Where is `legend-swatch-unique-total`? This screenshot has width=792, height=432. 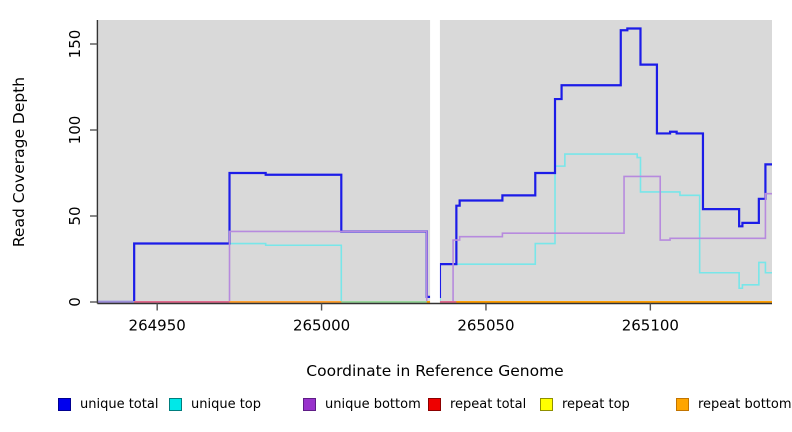 legend-swatch-unique-total is located at coordinates (64, 404).